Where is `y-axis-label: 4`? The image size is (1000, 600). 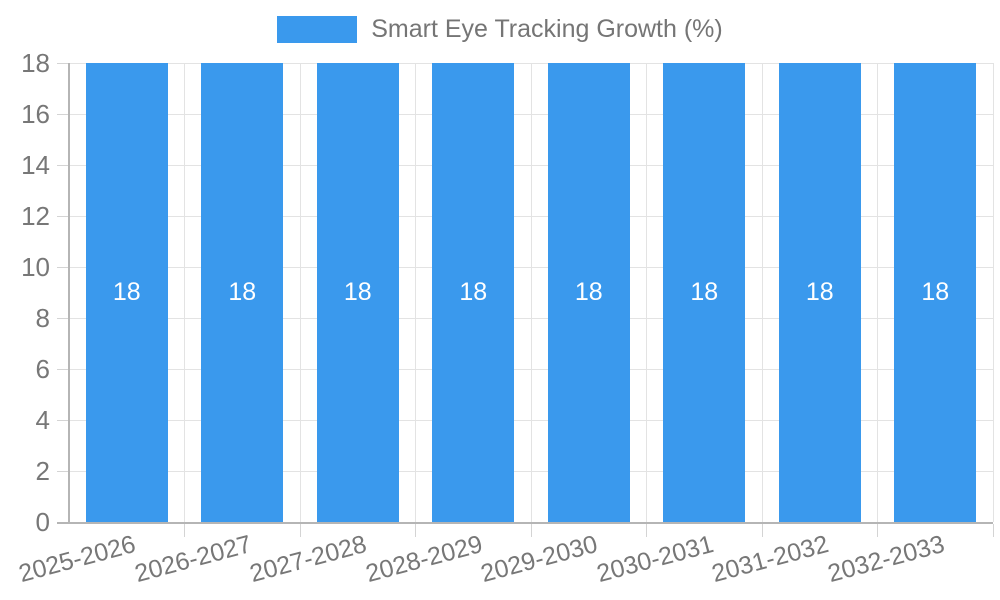 y-axis-label: 4 is located at coordinates (42, 420).